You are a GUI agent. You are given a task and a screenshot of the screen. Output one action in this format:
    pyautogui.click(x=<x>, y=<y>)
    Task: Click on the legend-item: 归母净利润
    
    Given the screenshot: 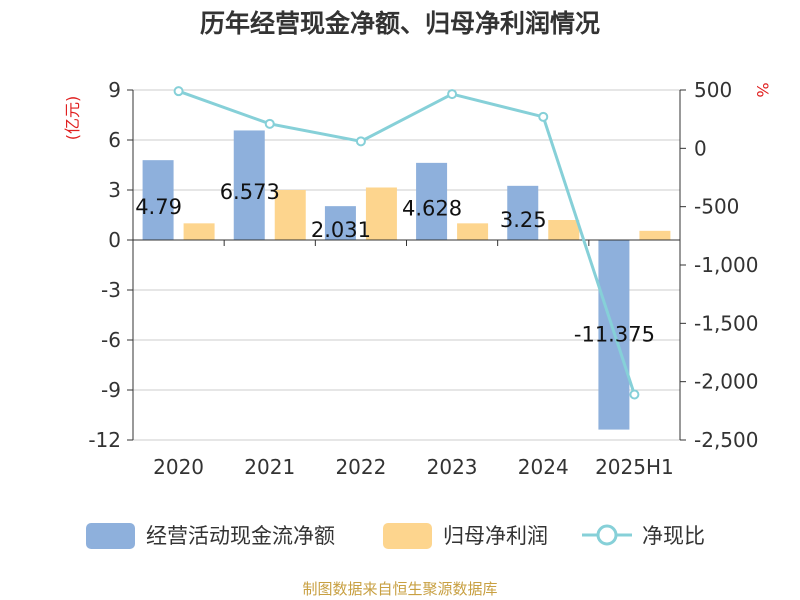 What is the action you would take?
    pyautogui.click(x=465, y=536)
    